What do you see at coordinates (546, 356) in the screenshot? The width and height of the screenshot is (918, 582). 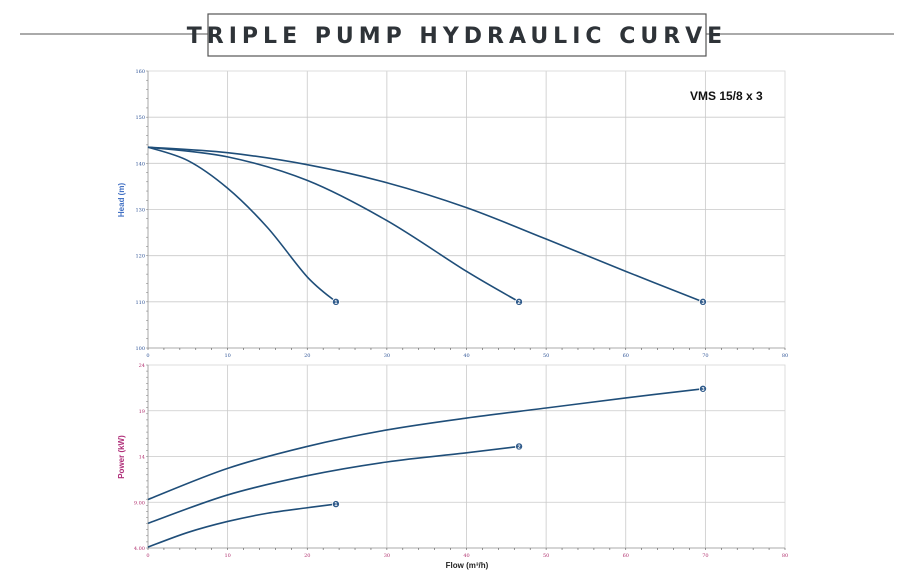 I see `head-x-tick-label: 50` at bounding box center [546, 356].